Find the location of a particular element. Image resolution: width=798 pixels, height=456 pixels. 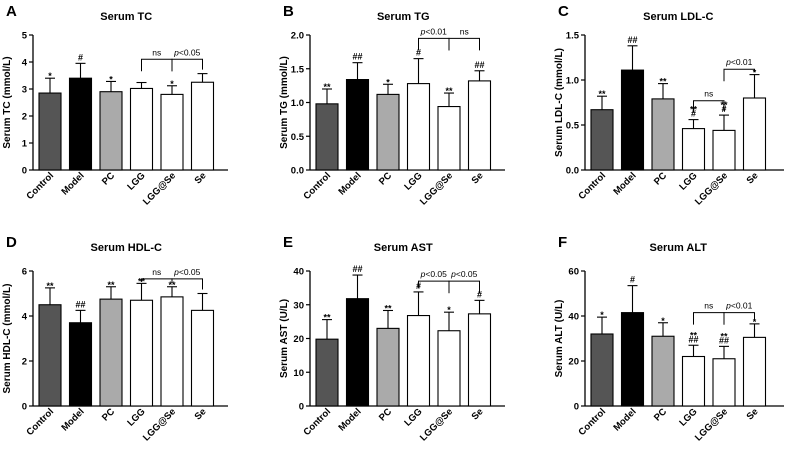

panel-letter: C is located at coordinates (563, 11).